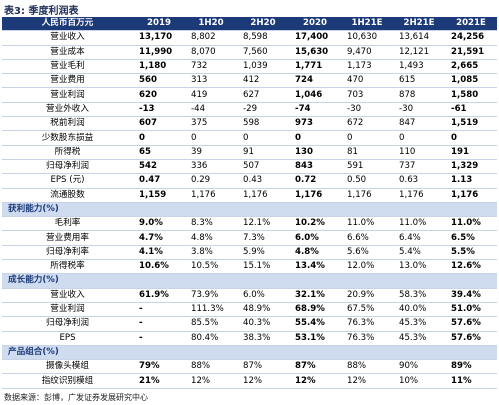 The height and width of the screenshot is (405, 499). I want to click on data-row: 所得税率 10.6% 10.5% 15.1% 13.4% 12.0% 13.0% 12.6%, so click(249, 267).